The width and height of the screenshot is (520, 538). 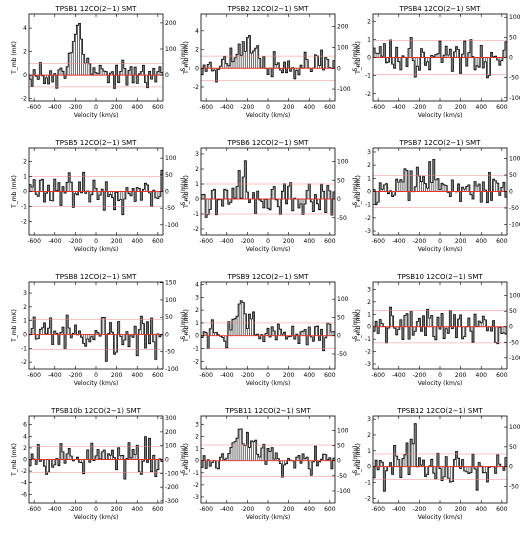 What do you see at coordinates (96, 411) in the screenshot?
I see `panel-title: TPSB10b 12CO(2−1) SMT` at bounding box center [96, 411].